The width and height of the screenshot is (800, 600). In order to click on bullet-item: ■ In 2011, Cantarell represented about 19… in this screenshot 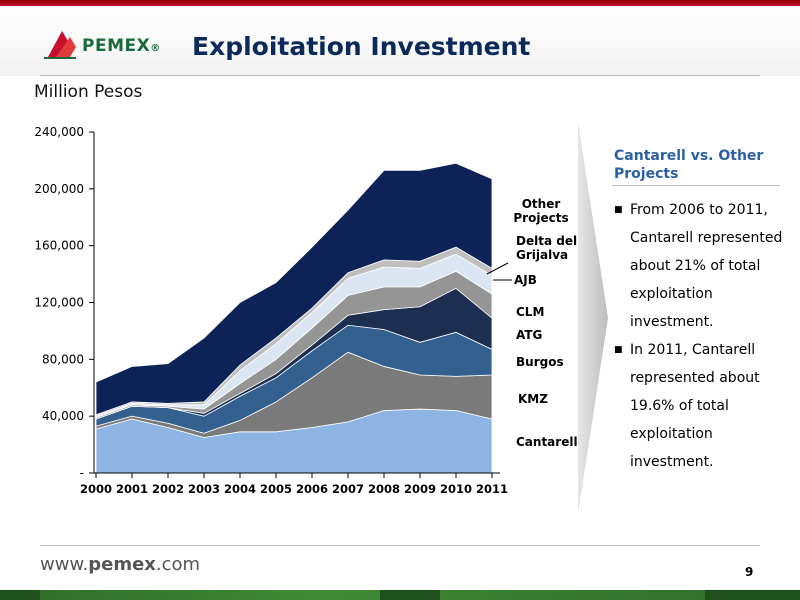, I will do `click(701, 406)`.